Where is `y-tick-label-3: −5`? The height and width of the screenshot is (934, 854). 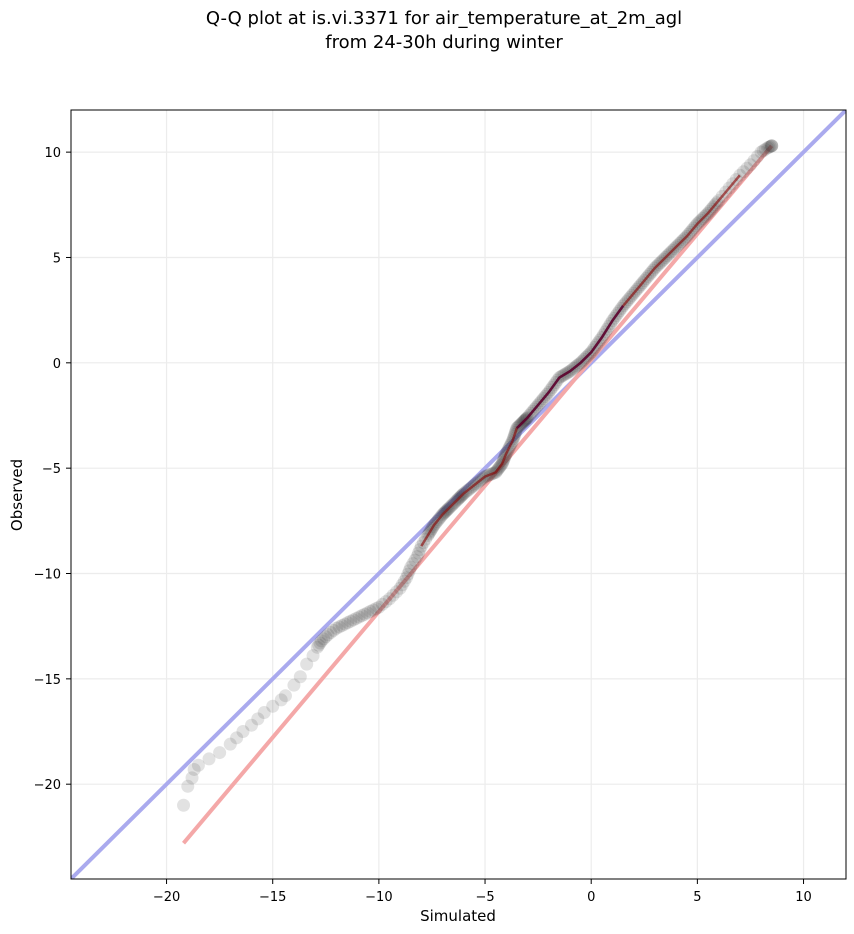 y-tick-label-3: −5 is located at coordinates (51, 469).